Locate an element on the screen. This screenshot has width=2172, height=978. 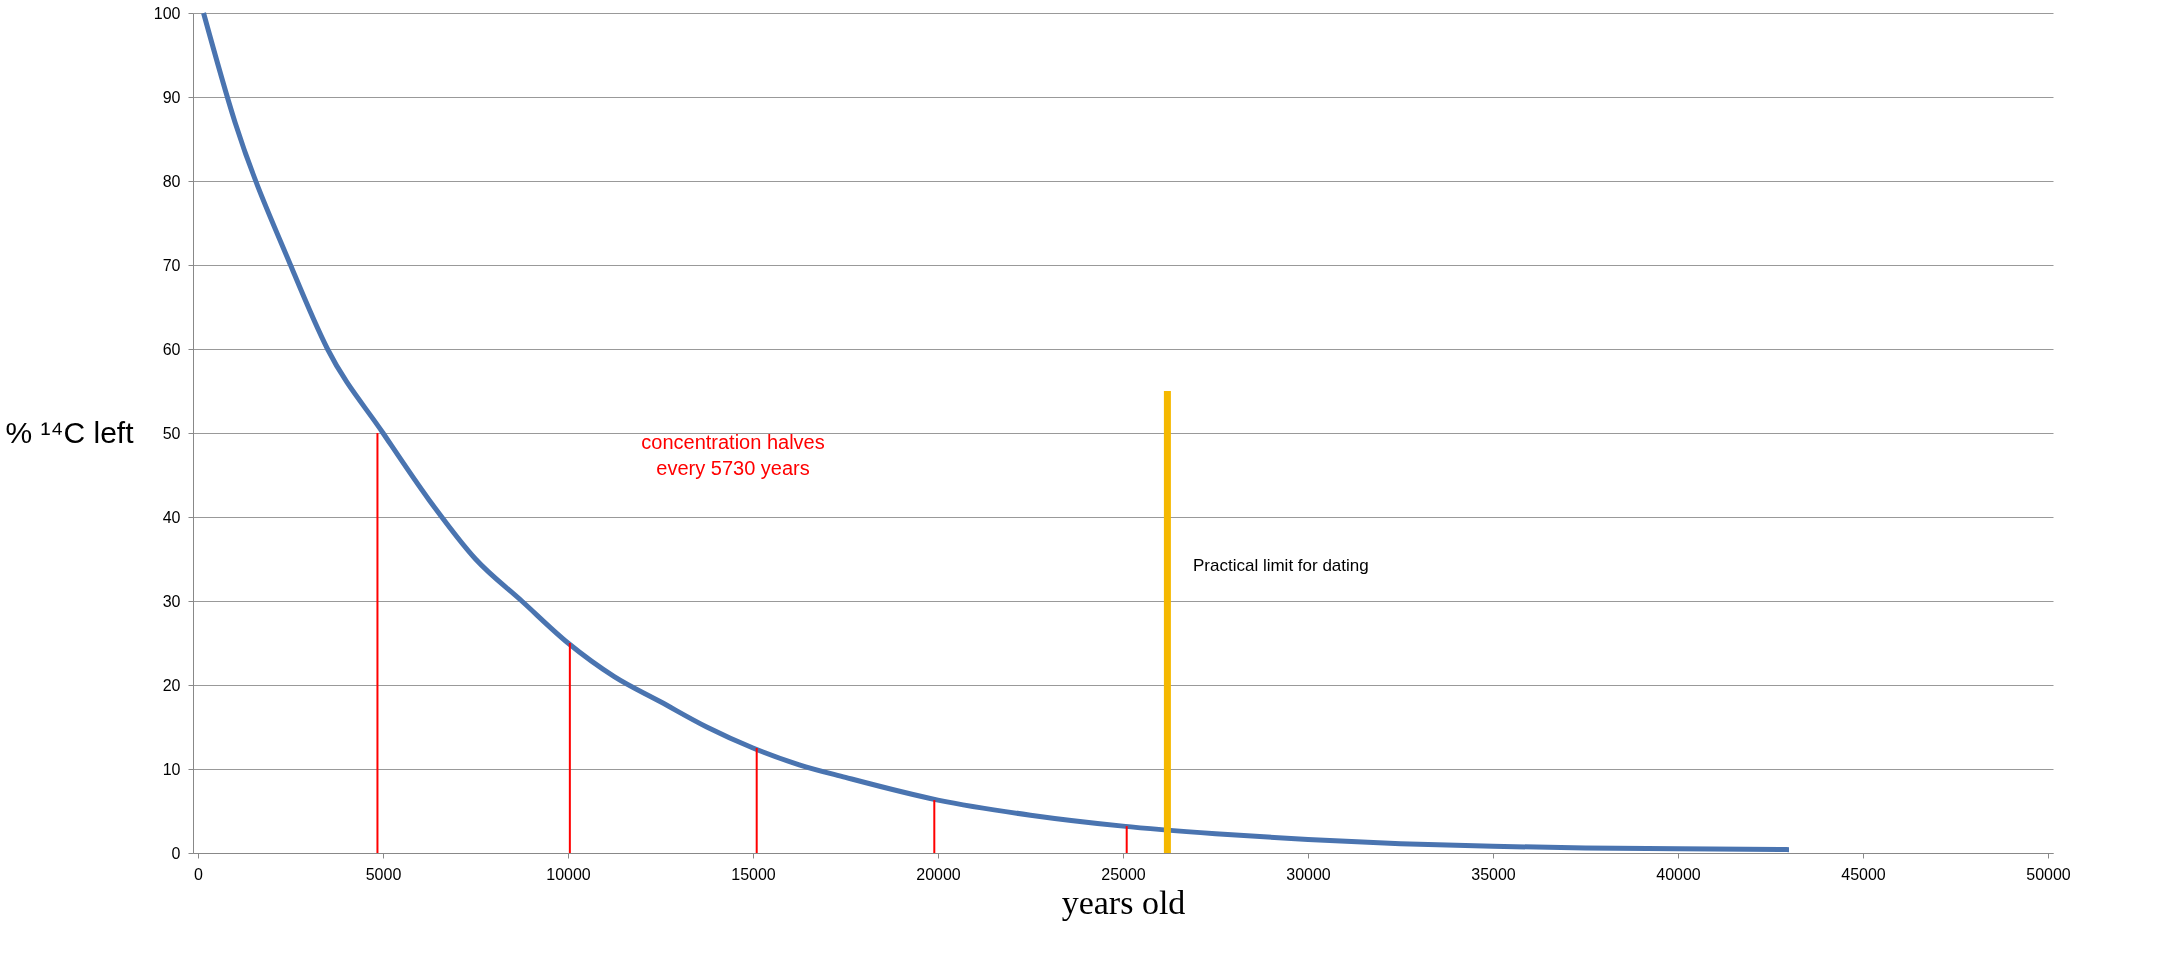
y-tick-label: 10 is located at coordinates (171, 769).